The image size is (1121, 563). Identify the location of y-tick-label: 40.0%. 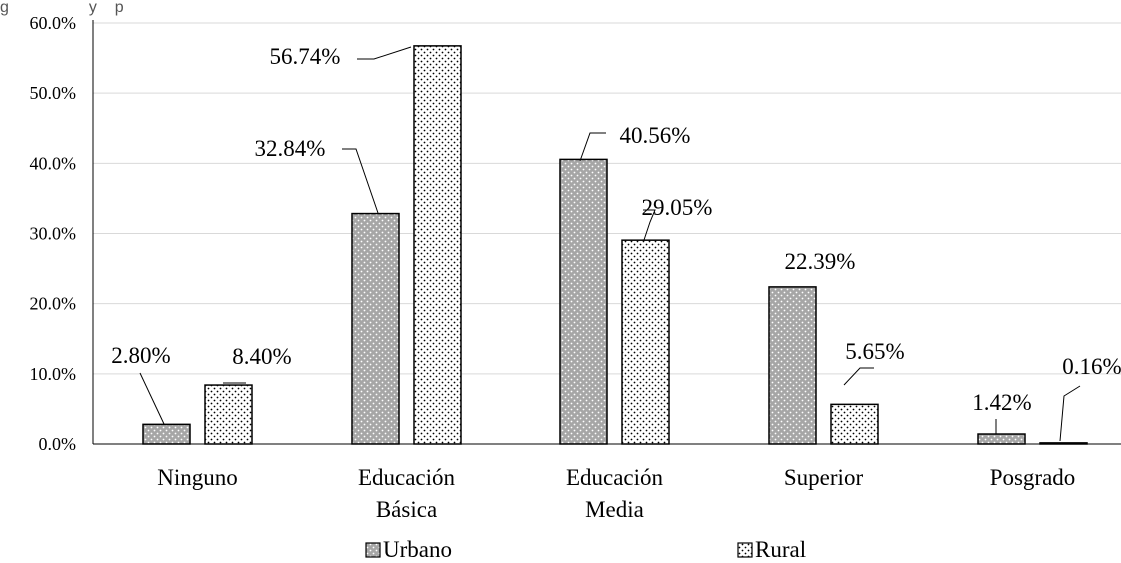
(53, 163).